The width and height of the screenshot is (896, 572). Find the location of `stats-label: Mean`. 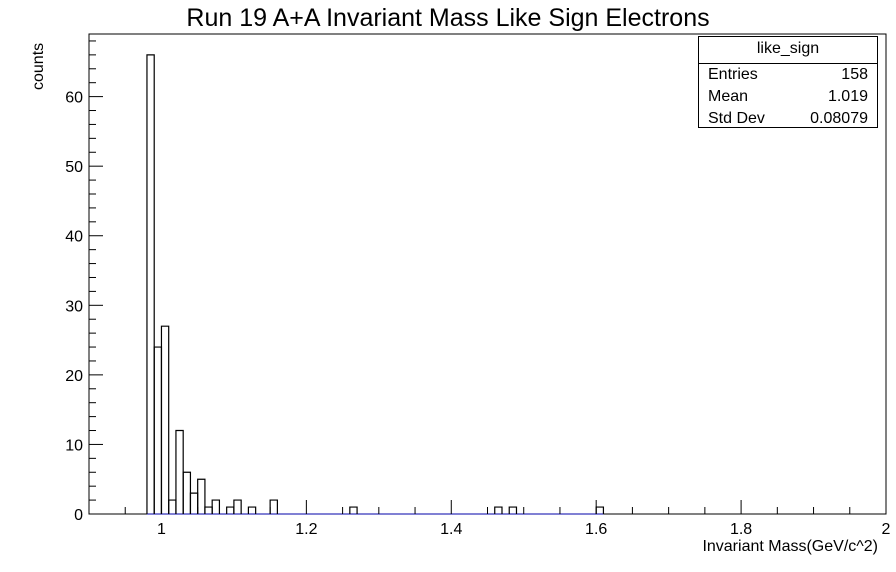

stats-label: Mean is located at coordinates (728, 96).